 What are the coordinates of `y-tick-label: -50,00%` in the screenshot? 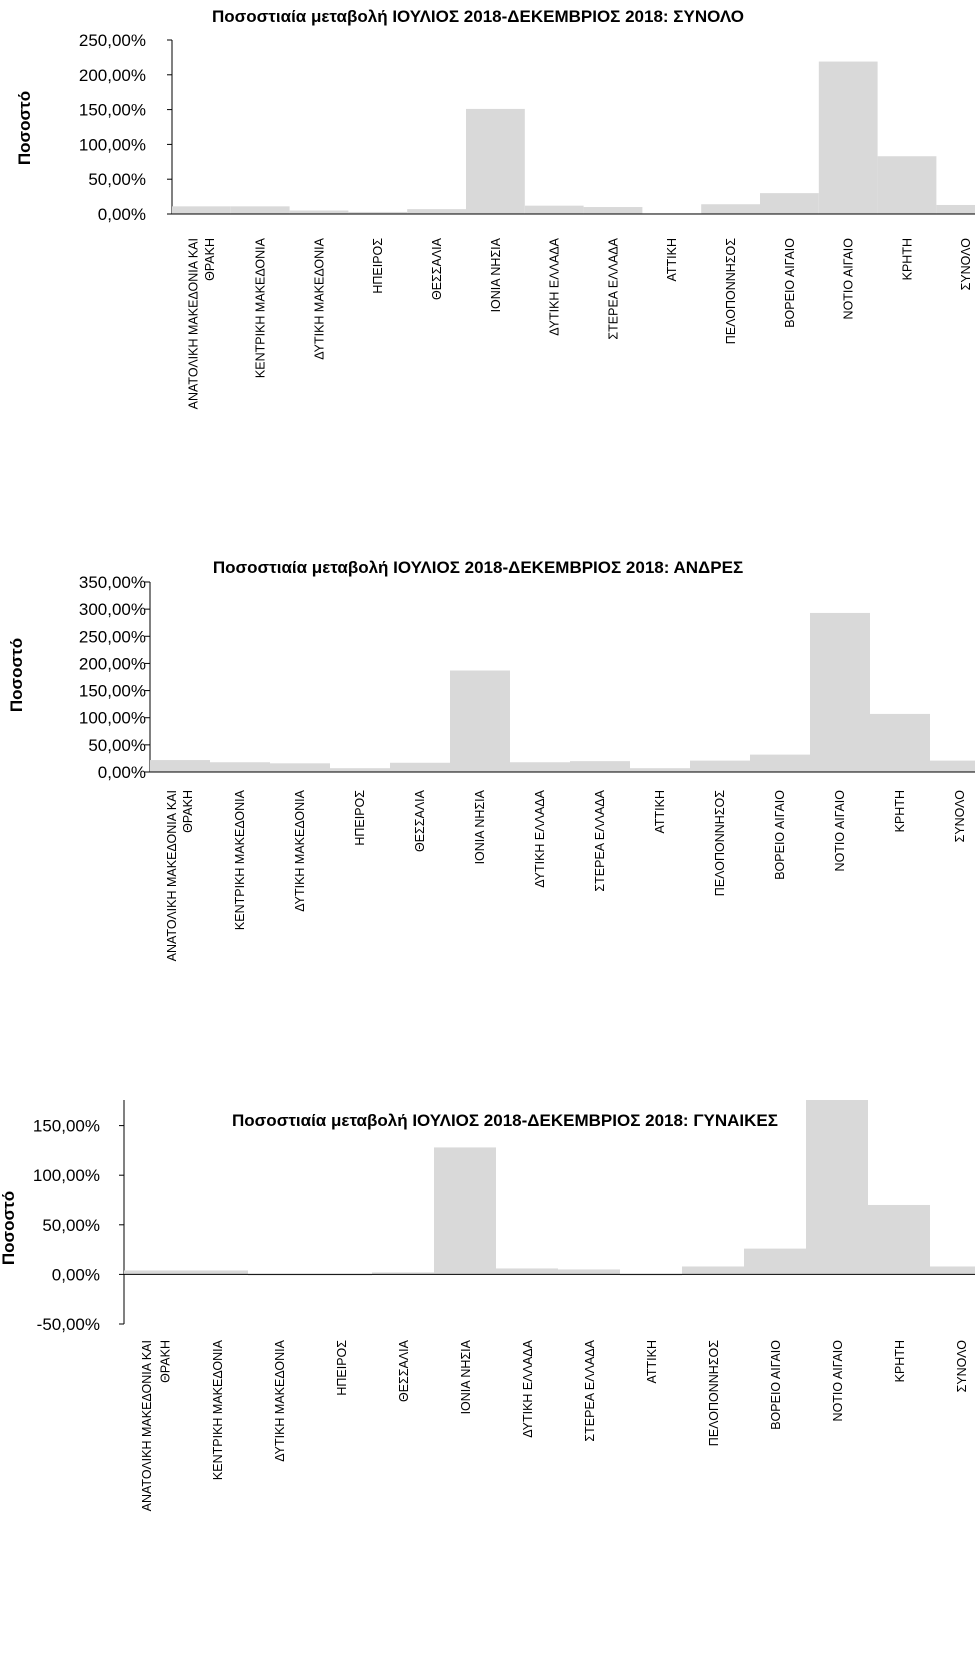 It's located at (68, 1324).